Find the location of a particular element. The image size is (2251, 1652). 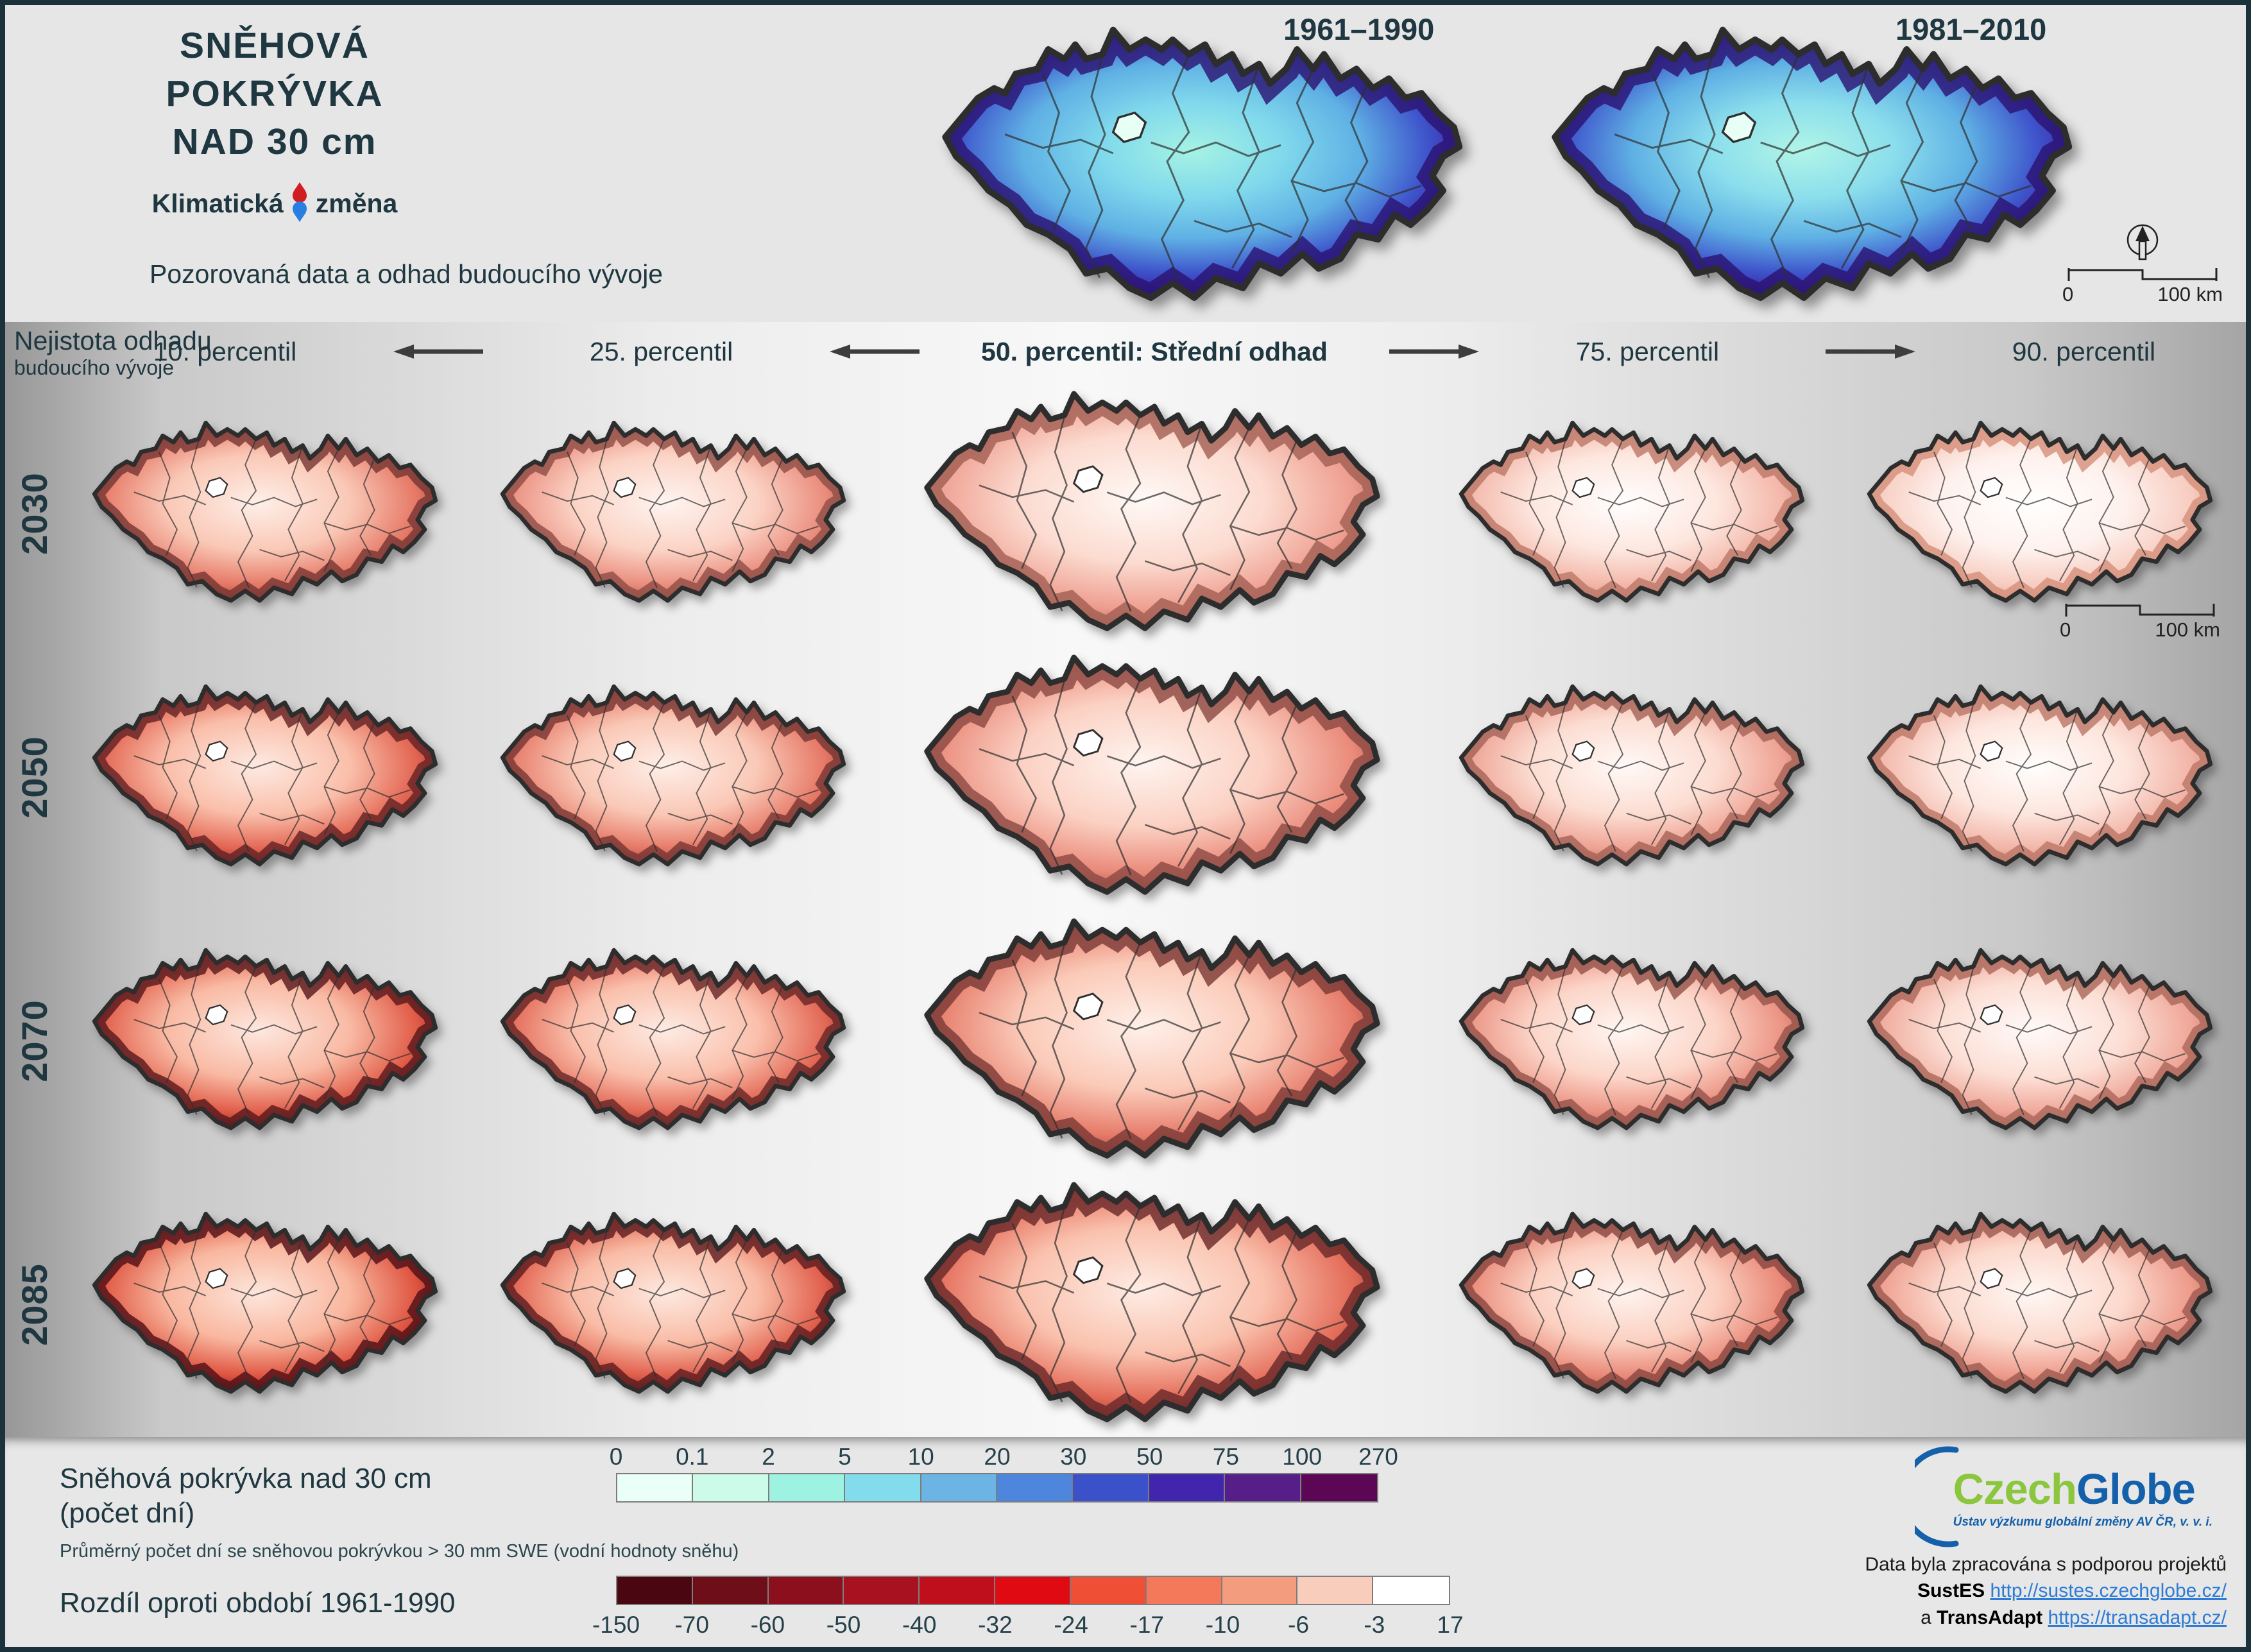

logo-word1: Klimatická is located at coordinates (217, 203).